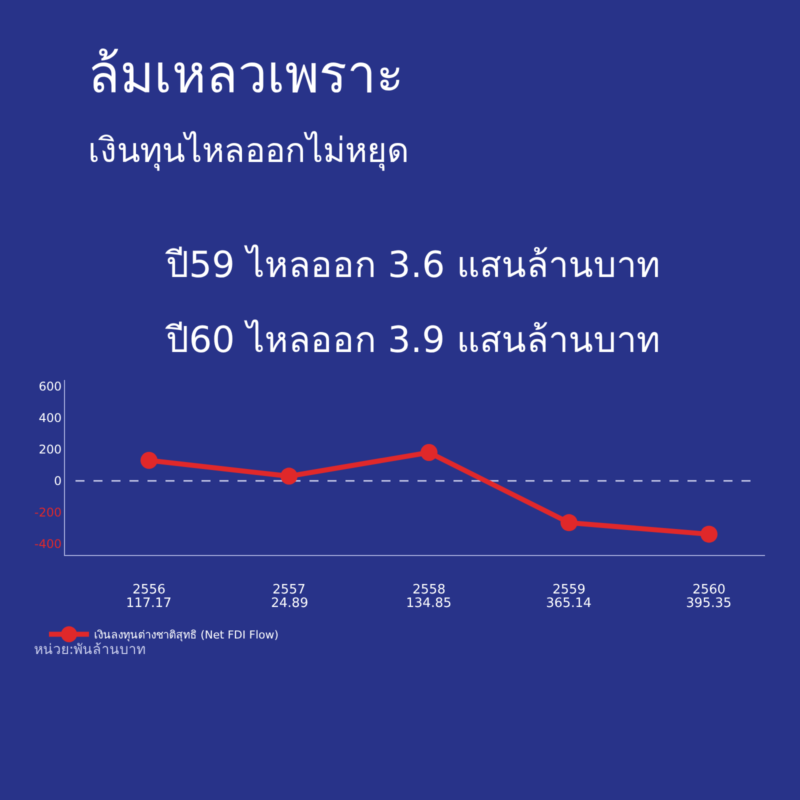 The width and height of the screenshot is (800, 800). I want to click on text: 117.17, so click(149, 603).